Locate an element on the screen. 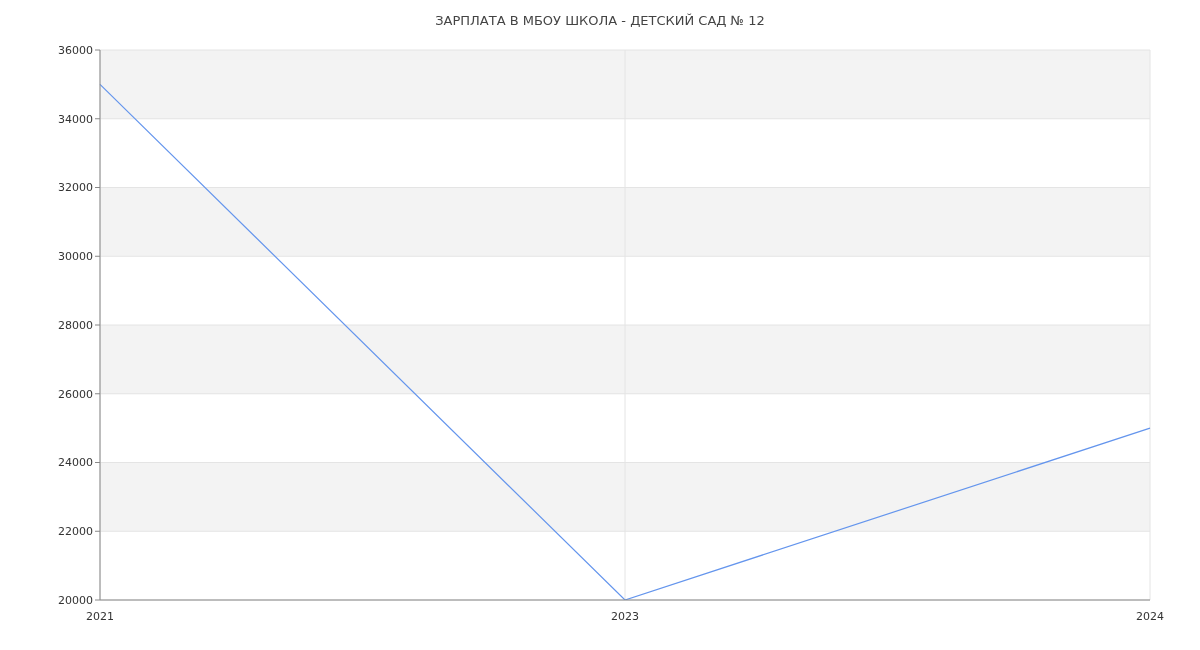 This screenshot has height=650, width=1200. y-tick-label: 24000 is located at coordinates (75, 463).